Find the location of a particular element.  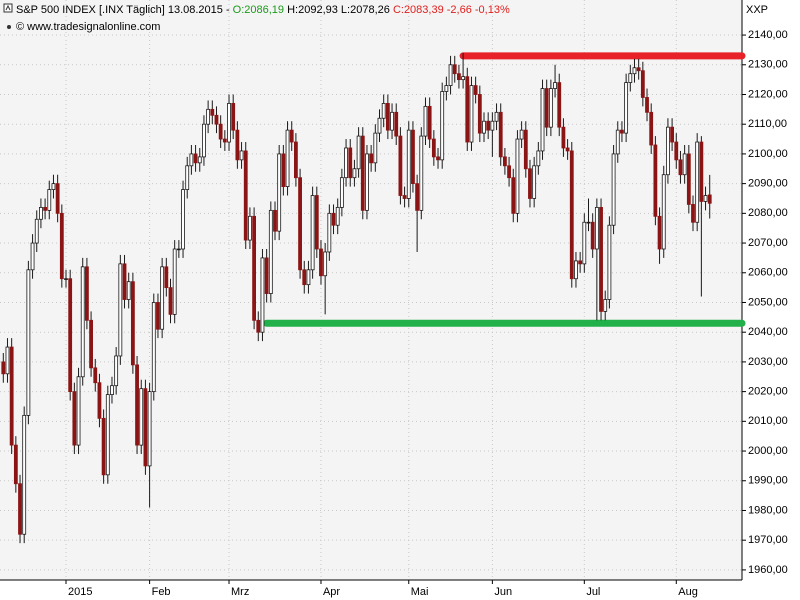

y-tick-label: 2140,00 is located at coordinates (768, 35).